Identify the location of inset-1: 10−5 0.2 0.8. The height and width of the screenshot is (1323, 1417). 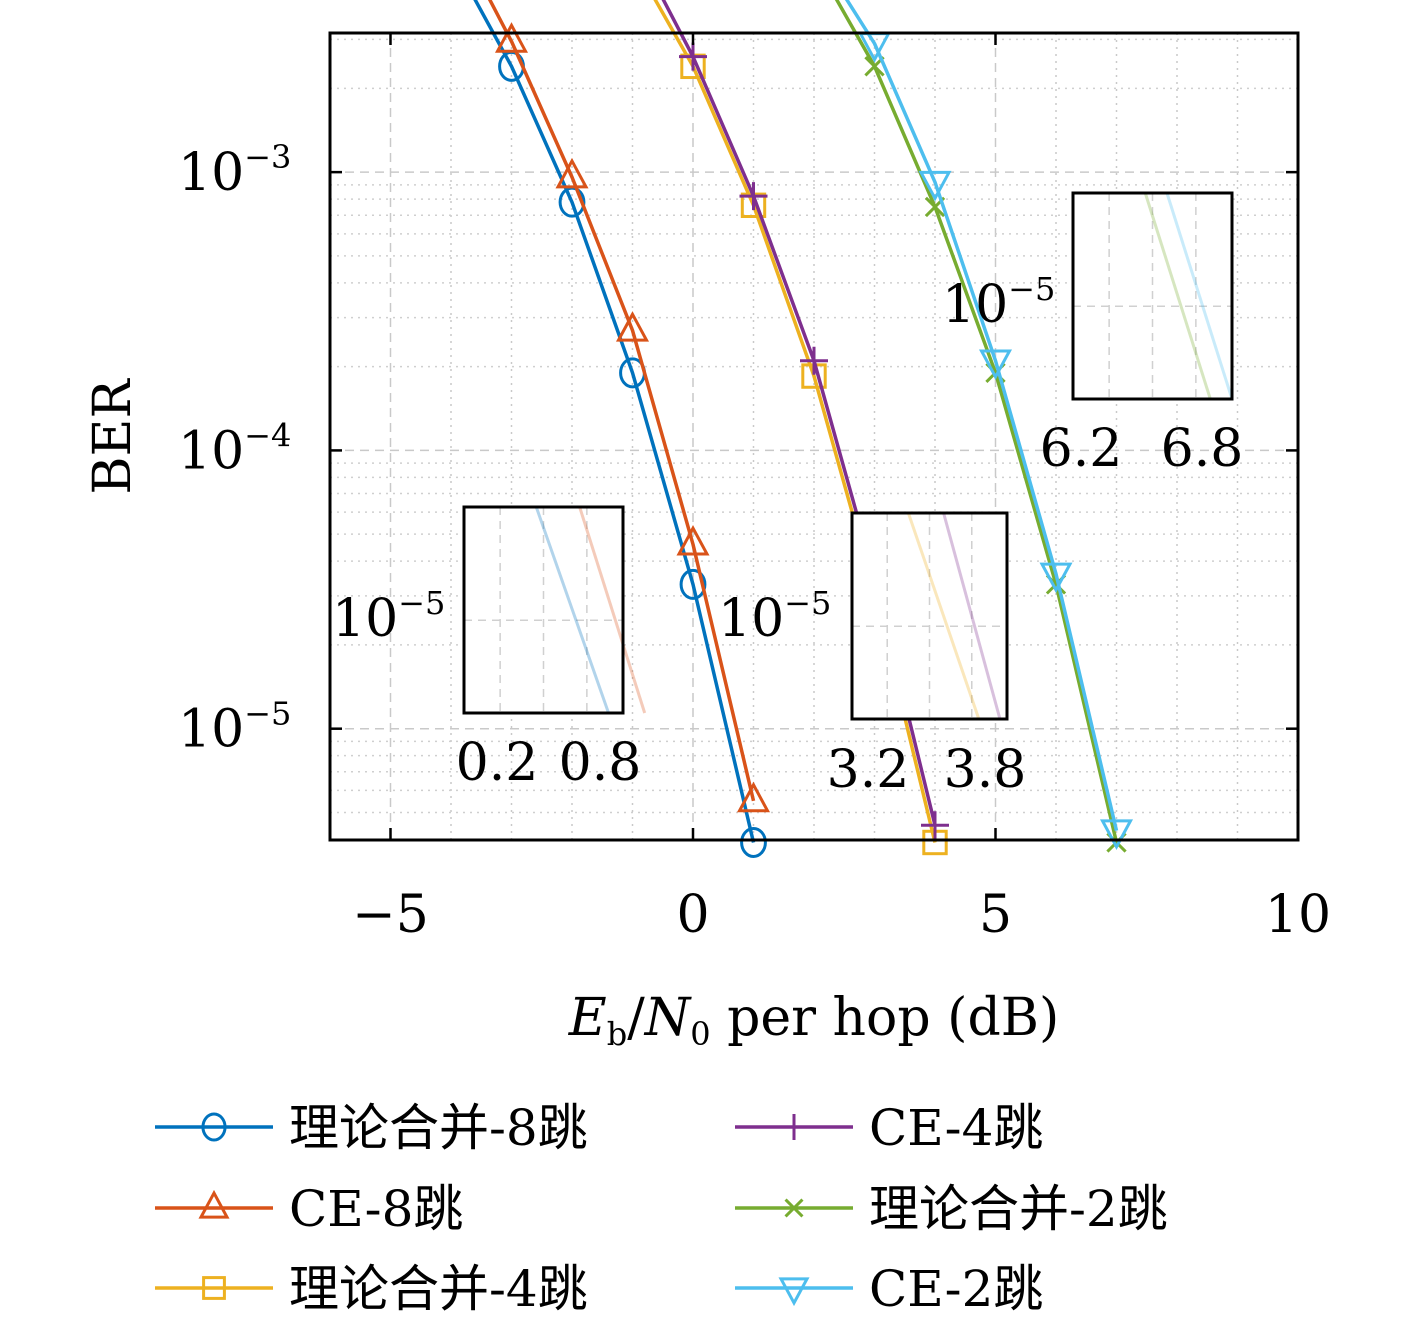
(489, 649).